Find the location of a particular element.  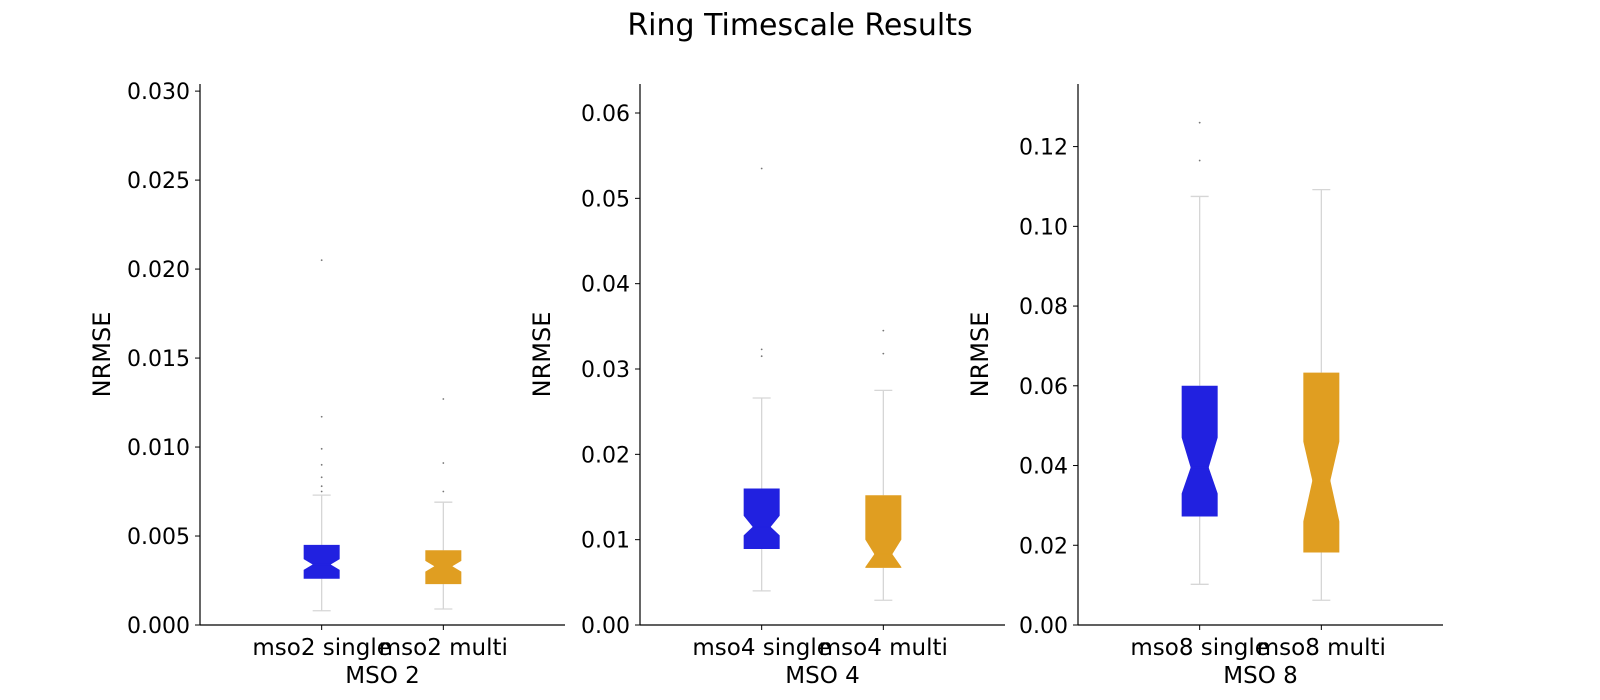

y-tick-label: 0.025 is located at coordinates (158, 181).